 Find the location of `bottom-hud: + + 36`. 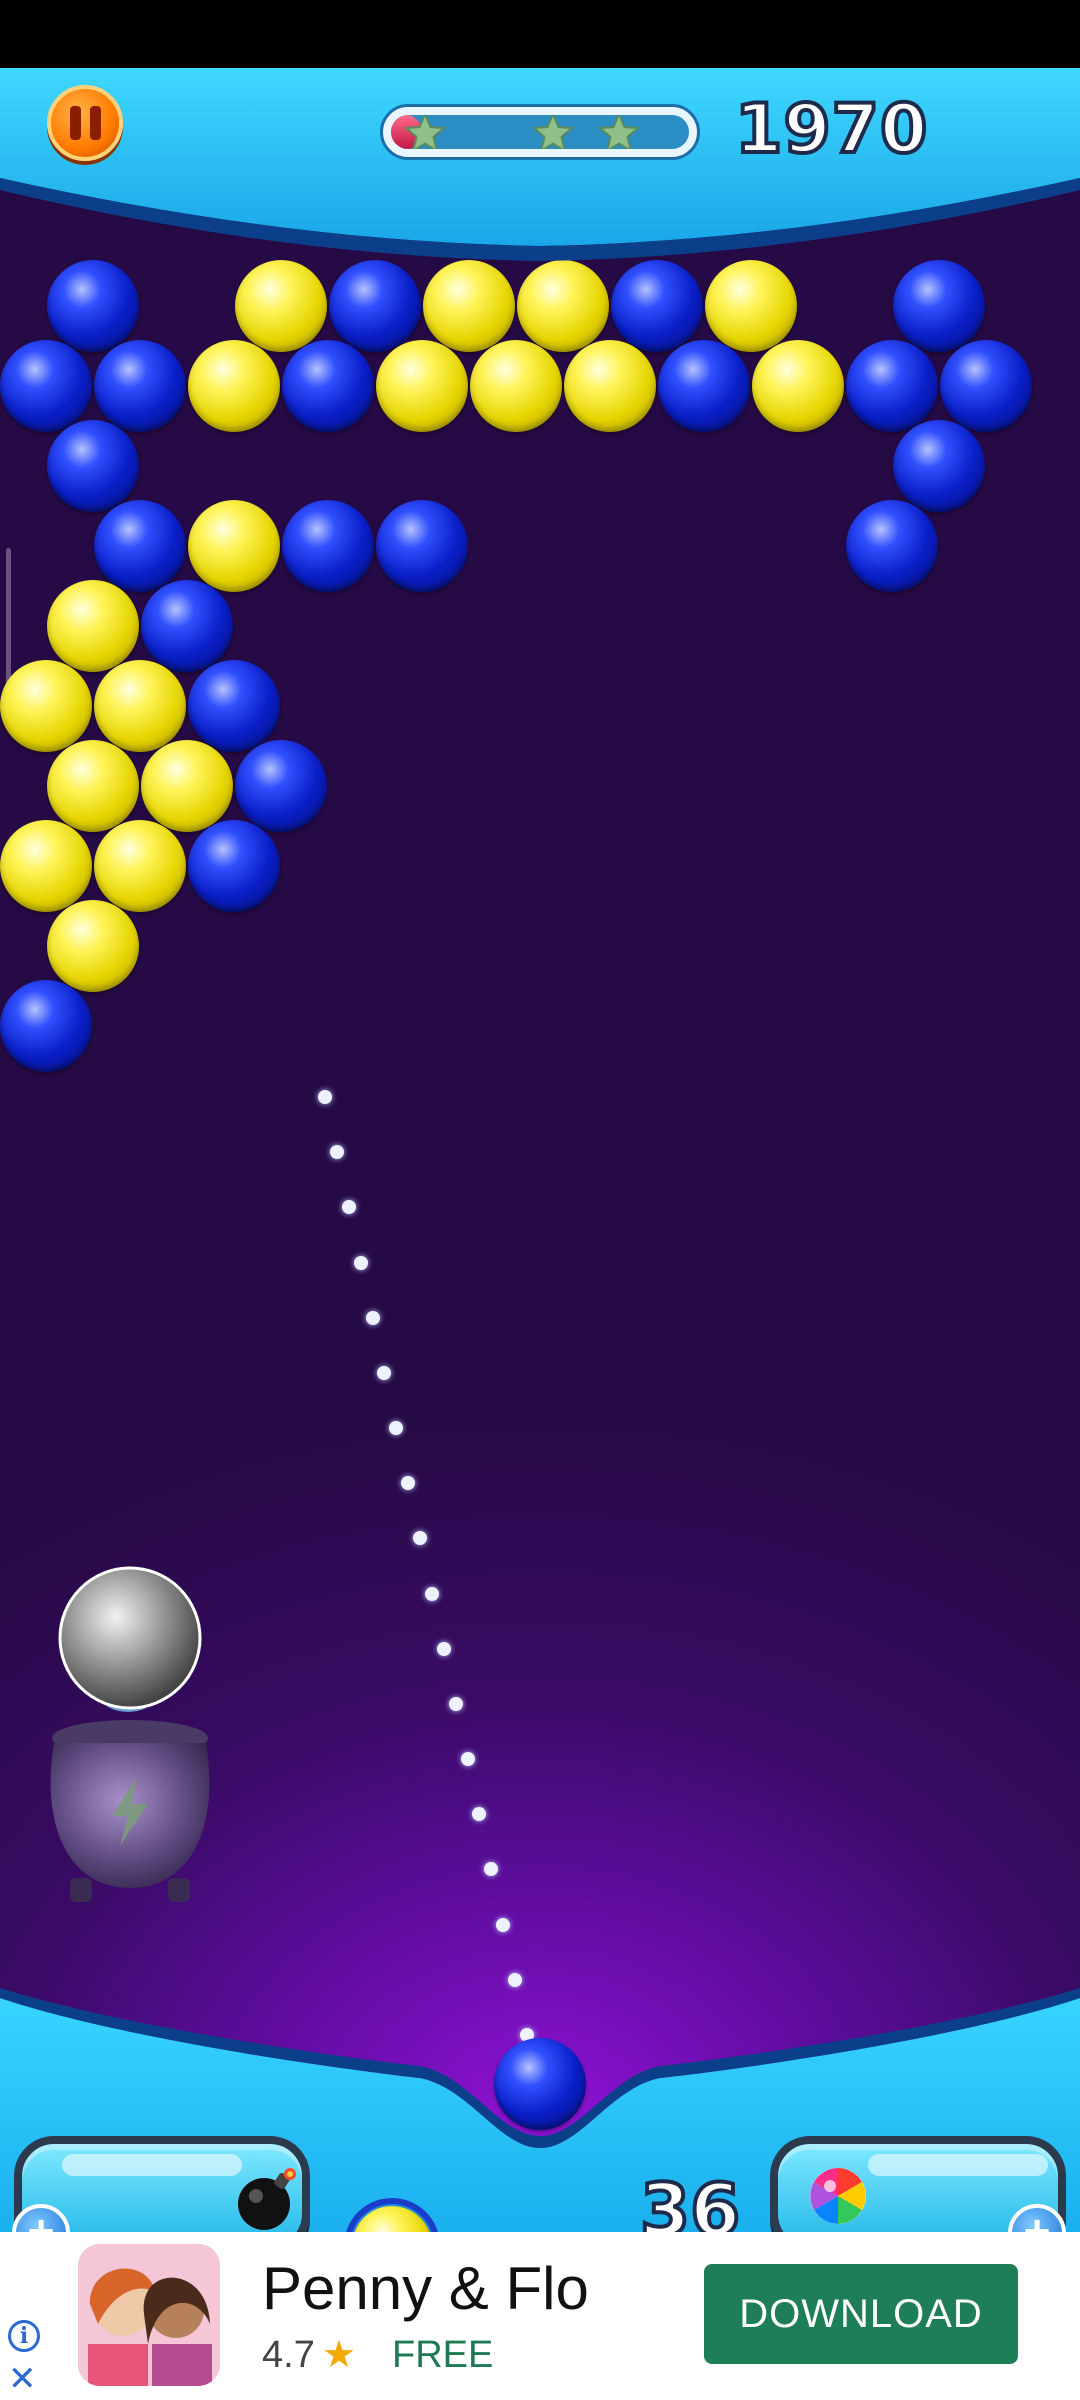

bottom-hud: + + 36 is located at coordinates (540, 2080).